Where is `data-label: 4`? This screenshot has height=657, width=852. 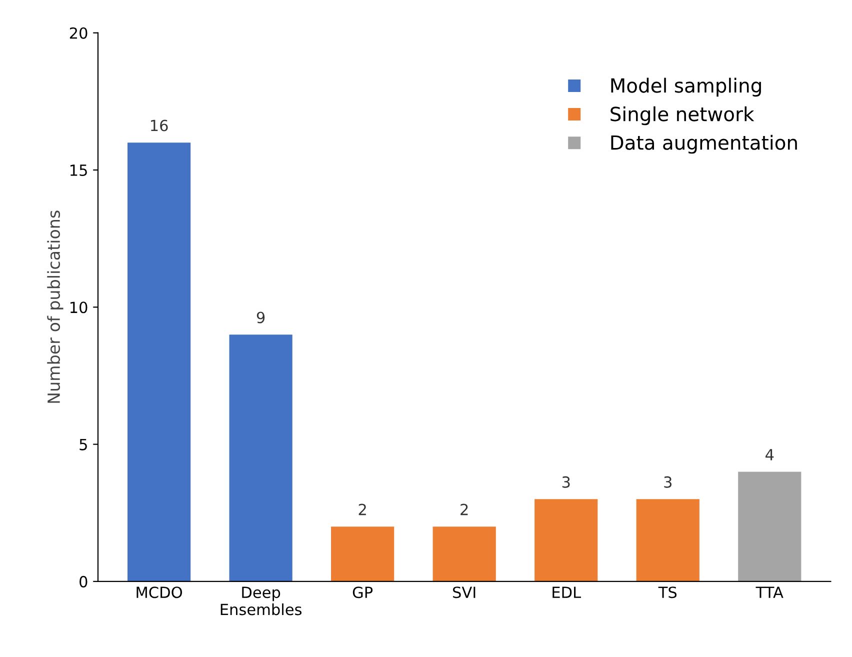
data-label: 4 is located at coordinates (770, 454).